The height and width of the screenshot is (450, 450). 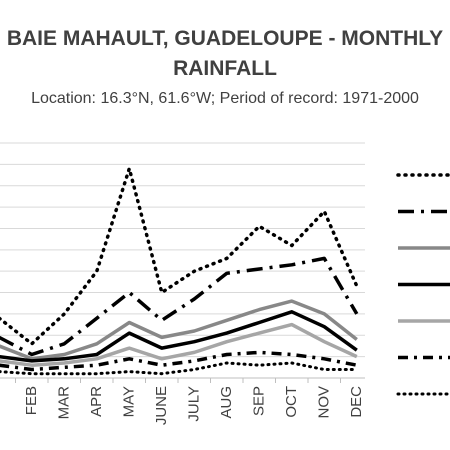 What do you see at coordinates (356, 402) in the screenshot?
I see `x-tick-label: DEC` at bounding box center [356, 402].